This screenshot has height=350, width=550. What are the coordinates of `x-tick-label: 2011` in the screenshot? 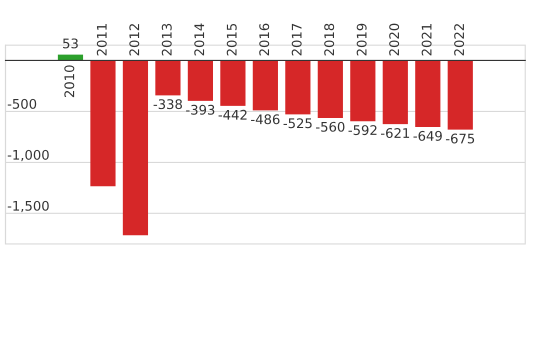 It's located at (101, 40).